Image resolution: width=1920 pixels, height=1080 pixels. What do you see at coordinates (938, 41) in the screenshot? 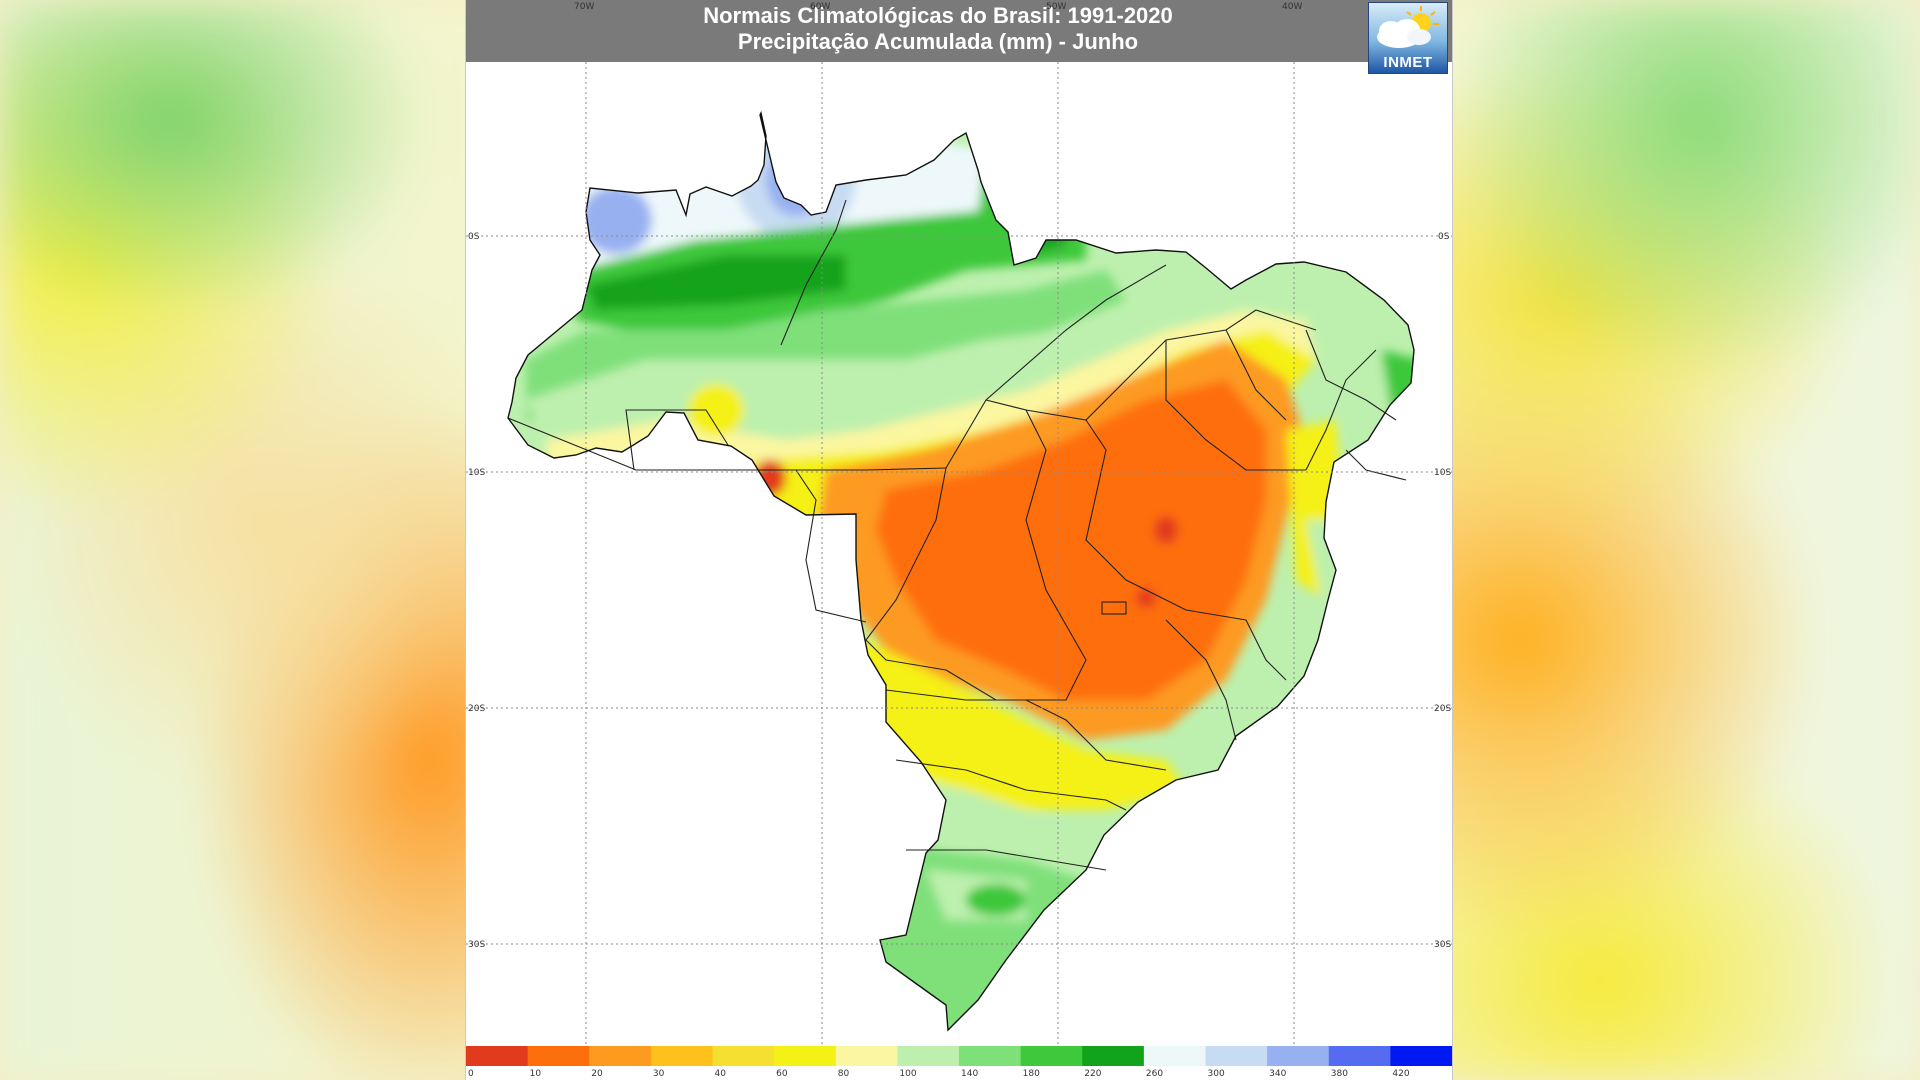
I see `map-subtitle: Precipitação Acumulada (mm) - Junho` at bounding box center [938, 41].